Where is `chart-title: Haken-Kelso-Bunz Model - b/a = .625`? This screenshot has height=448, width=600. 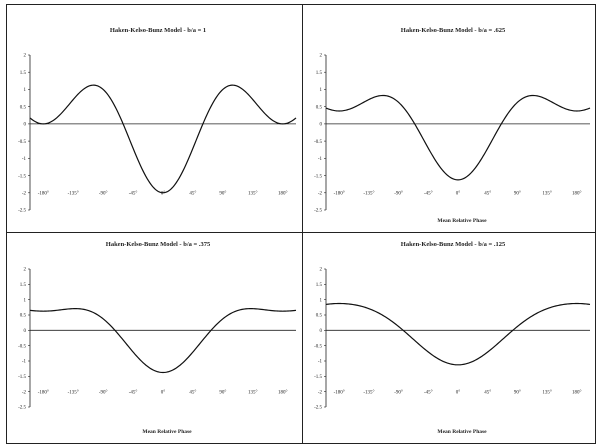
chart-title: Haken-Kelso-Bunz Model - b/a = .625 is located at coordinates (453, 30).